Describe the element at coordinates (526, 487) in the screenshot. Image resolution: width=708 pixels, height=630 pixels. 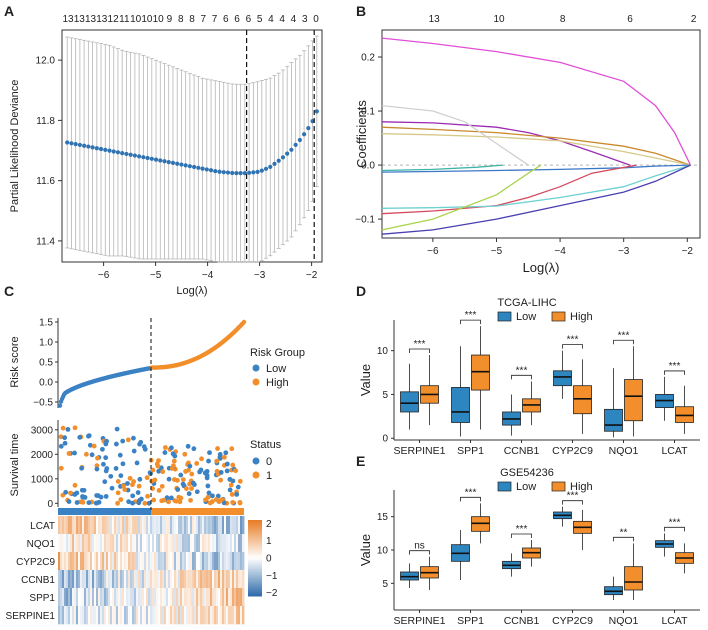
I see `legend-label-low: Low` at that location.